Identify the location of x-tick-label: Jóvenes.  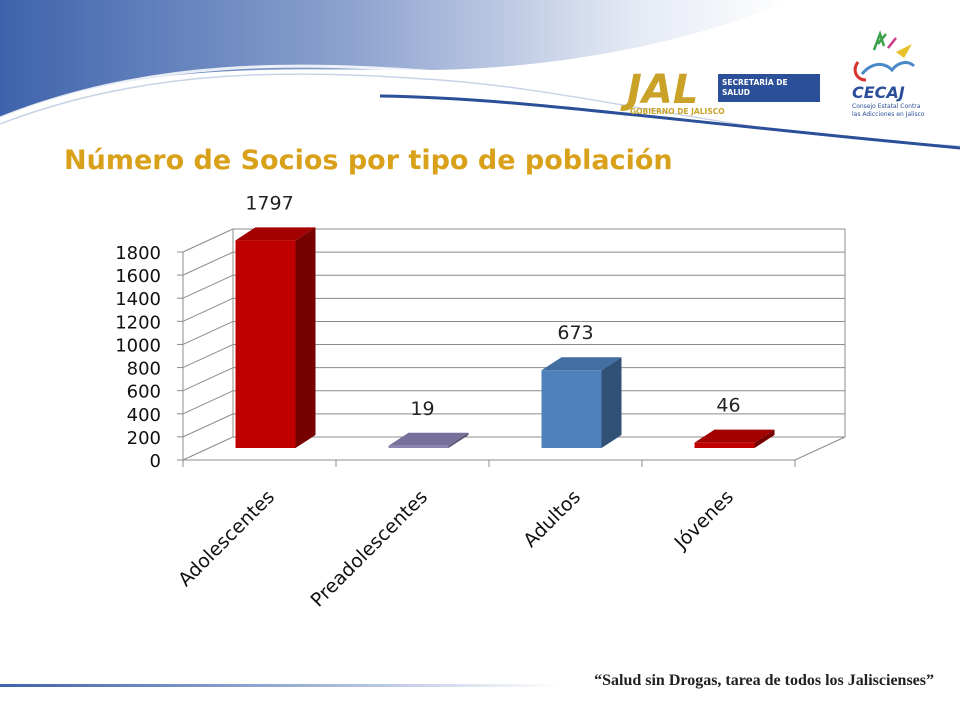
(704, 520).